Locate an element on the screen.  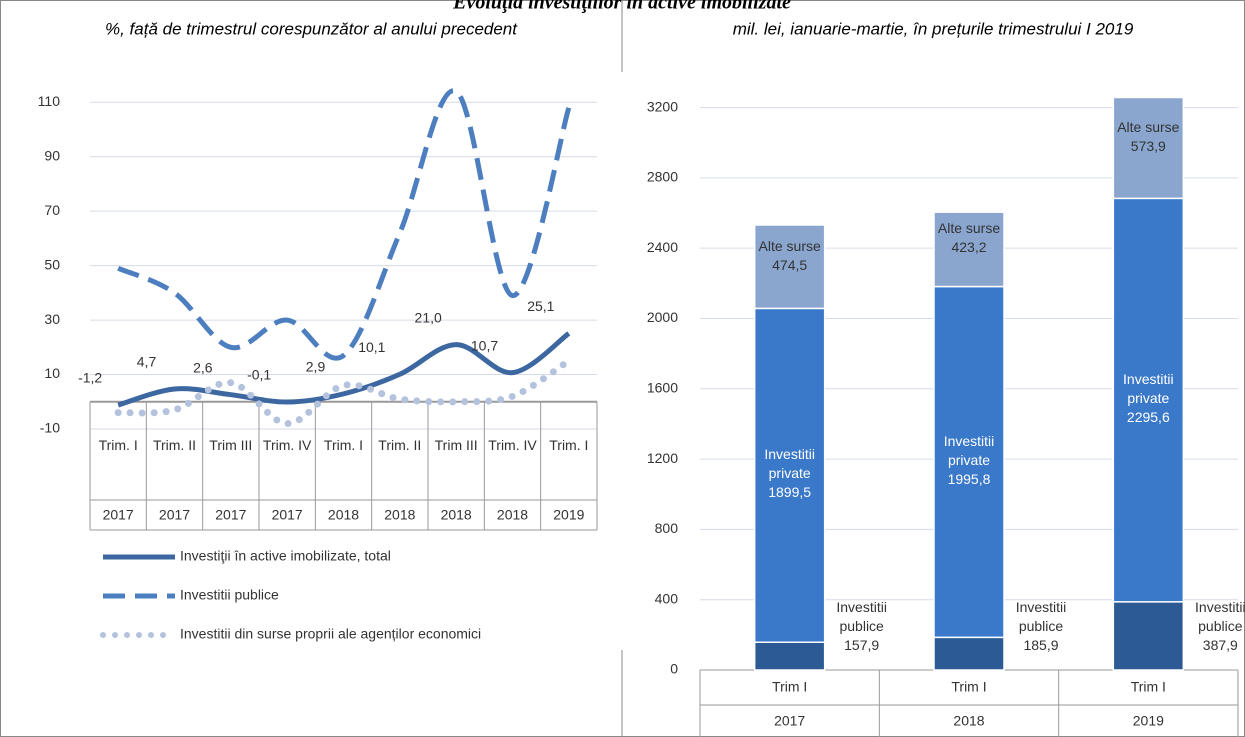
data-label: Investitii private 1995,8 is located at coordinates (969, 460).